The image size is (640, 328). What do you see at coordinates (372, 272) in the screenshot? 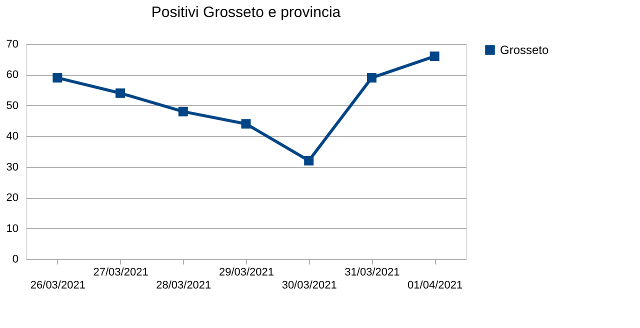
I see `x-tick-label: 31/03/2021` at bounding box center [372, 272].